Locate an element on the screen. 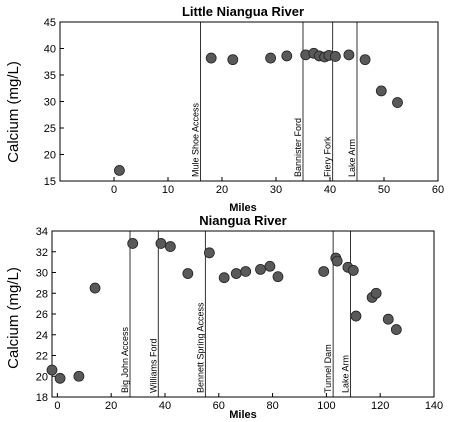 This screenshot has height=422, width=450. y-tick-label: 26 is located at coordinates (42, 315).